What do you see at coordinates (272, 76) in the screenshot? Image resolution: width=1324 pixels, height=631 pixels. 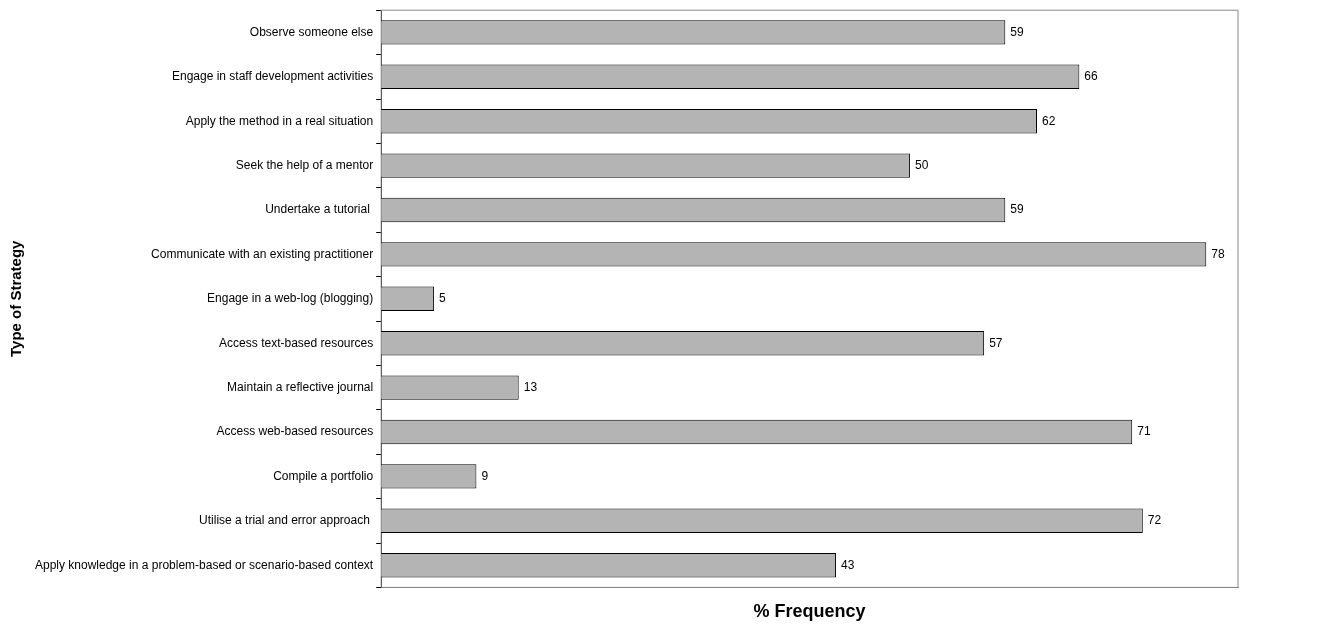 I see `y-tick-label: Engage in staff development activities` at bounding box center [272, 76].